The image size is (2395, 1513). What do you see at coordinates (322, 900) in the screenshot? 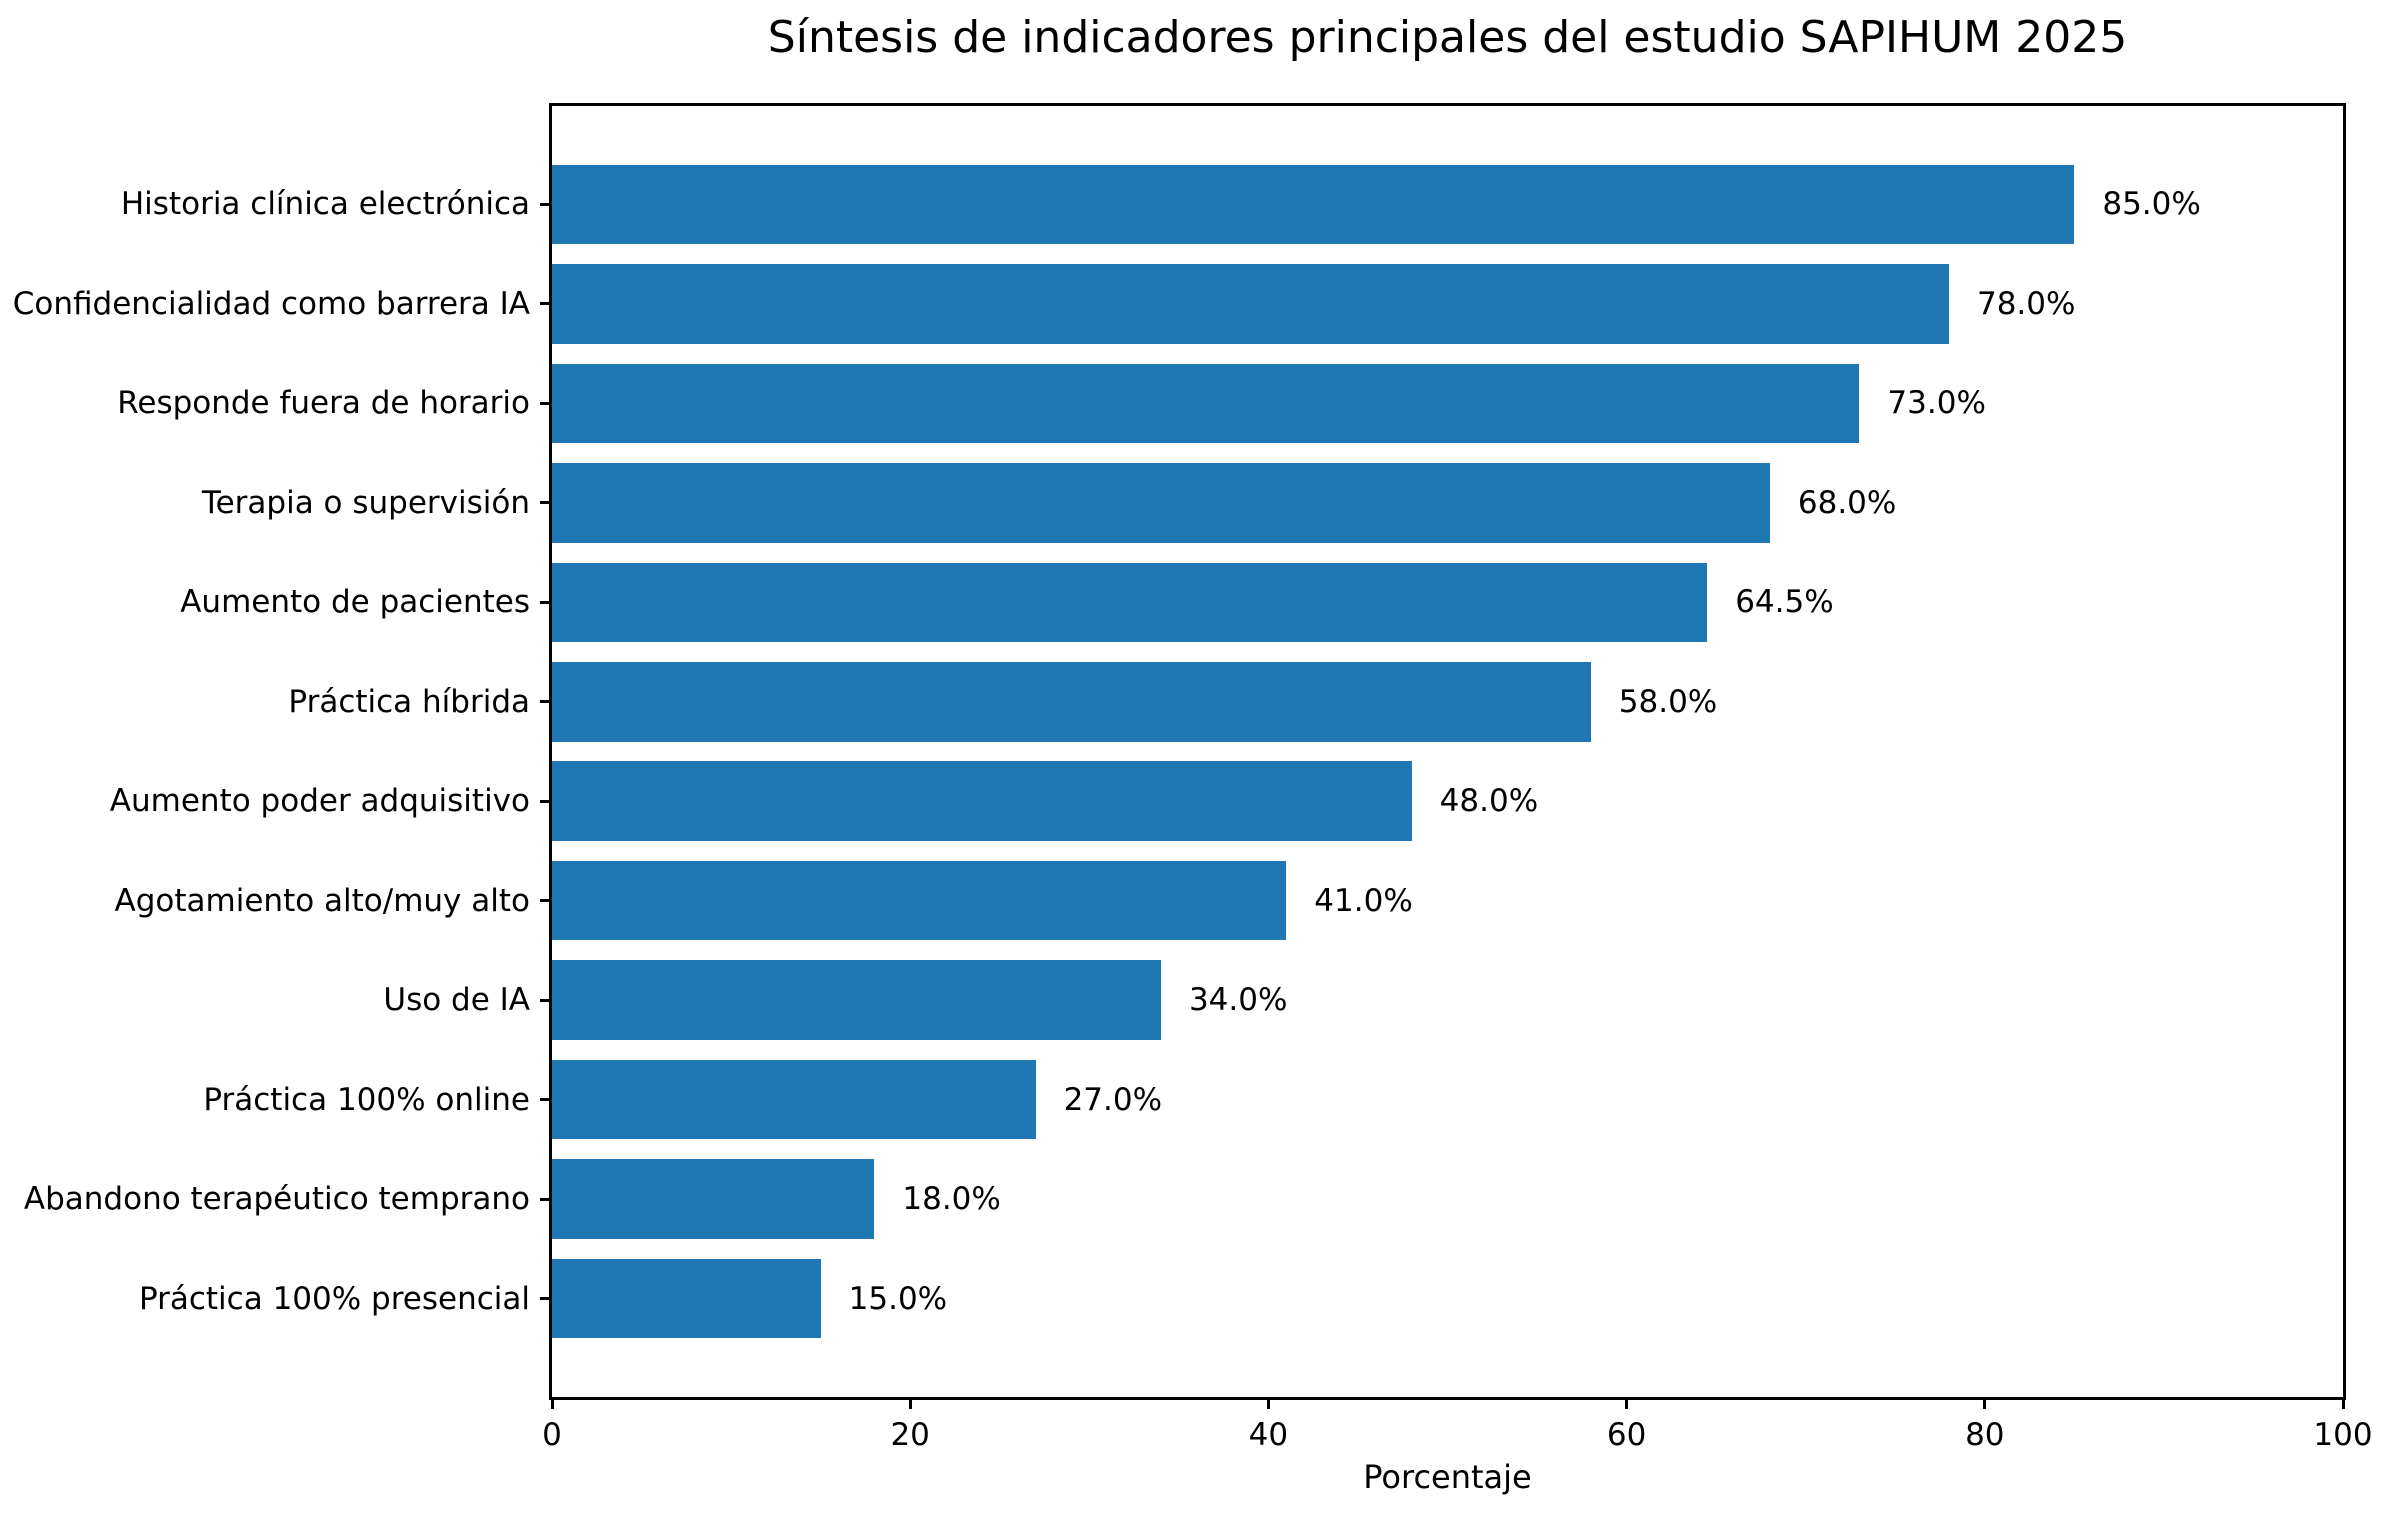
I see `y-axis-tick-label: Agotamiento alto/muy alto` at bounding box center [322, 900].